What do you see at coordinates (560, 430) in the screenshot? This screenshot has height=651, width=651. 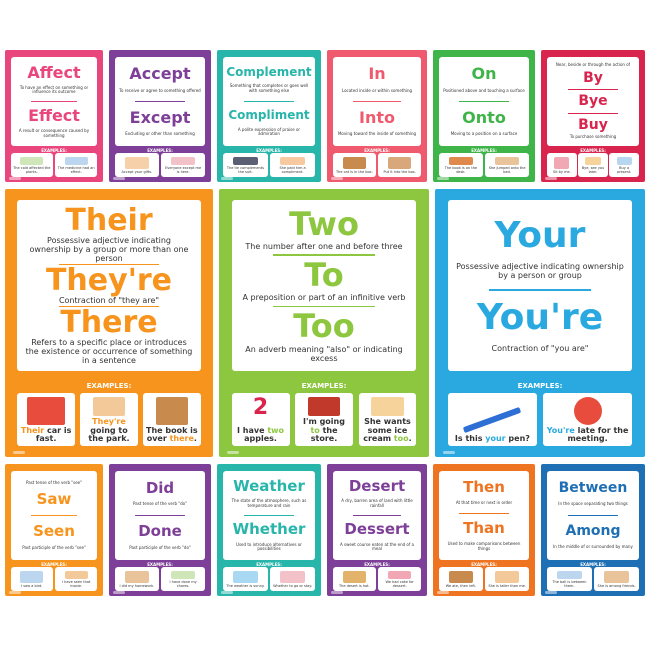 I see `example-key: You're` at bounding box center [560, 430].